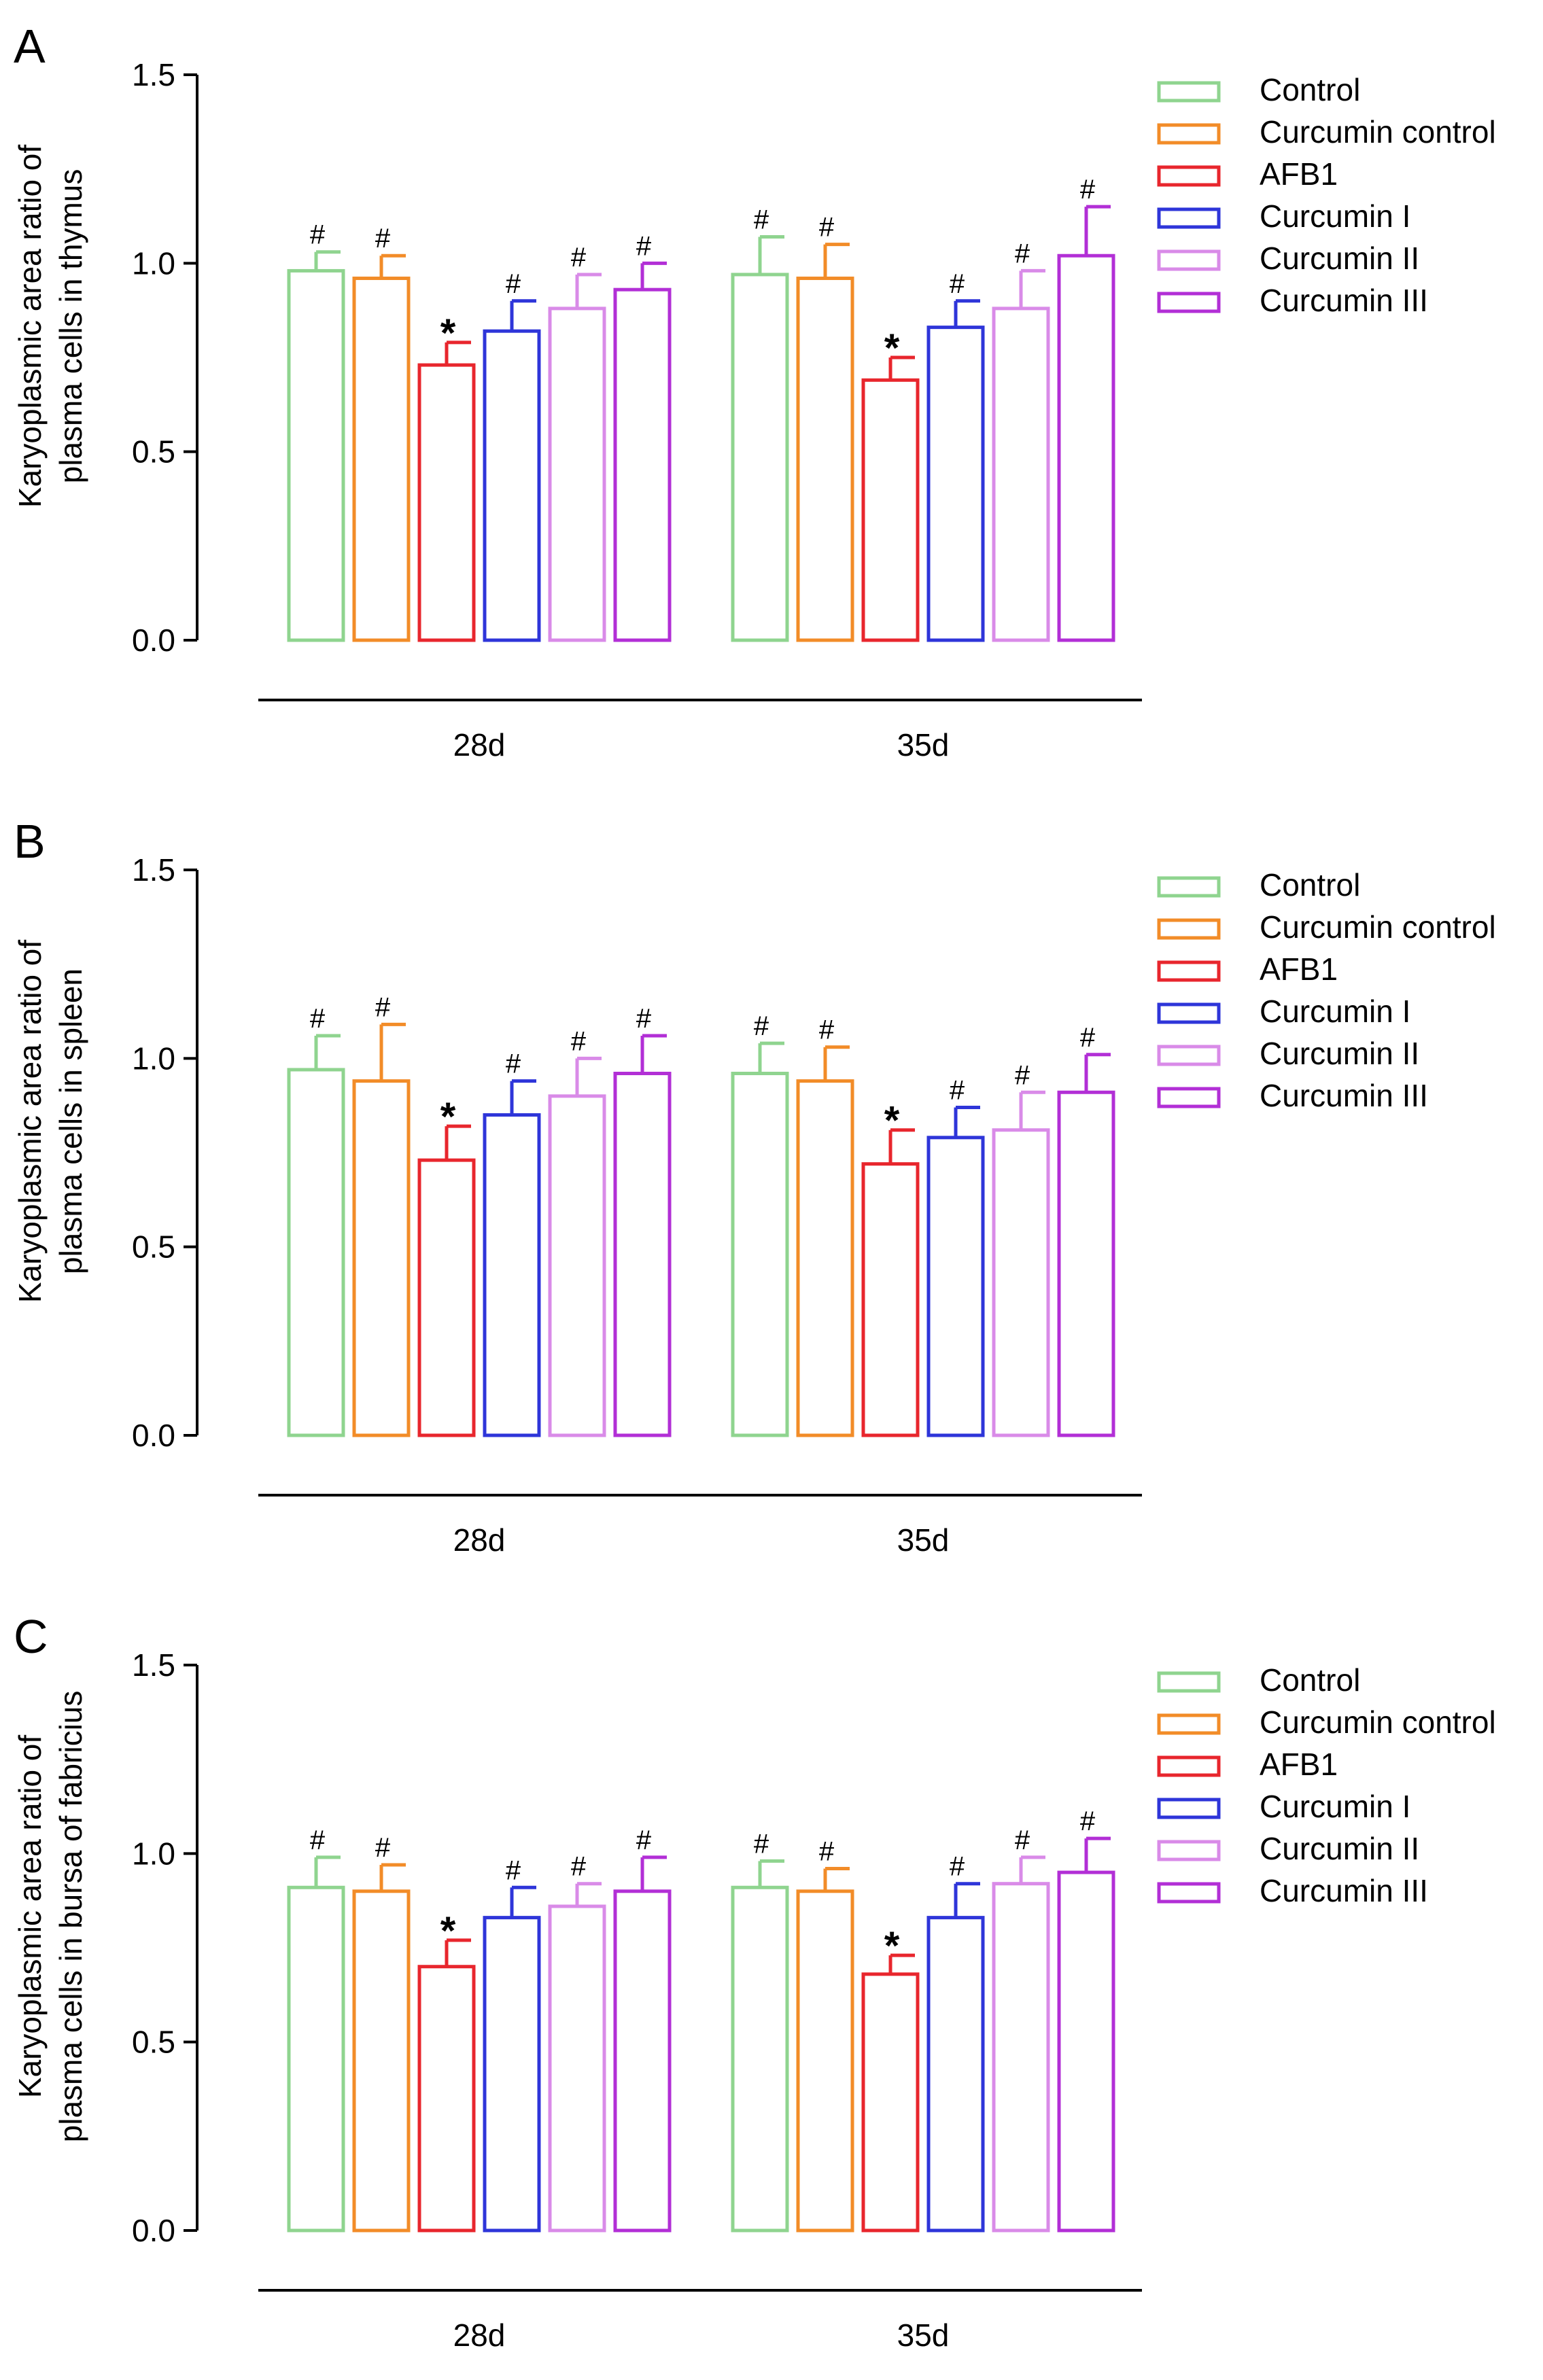 This screenshot has width=1543, height=2380. What do you see at coordinates (31, 1637) in the screenshot?
I see `panel-label: C` at bounding box center [31, 1637].